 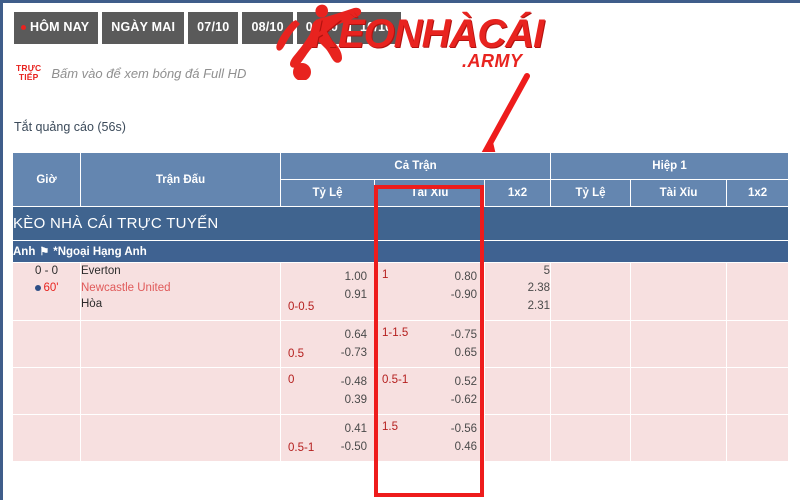 I want to click on league-row: Anh ⚑ *Ngoại Hạng Anh, so click(x=400, y=251).